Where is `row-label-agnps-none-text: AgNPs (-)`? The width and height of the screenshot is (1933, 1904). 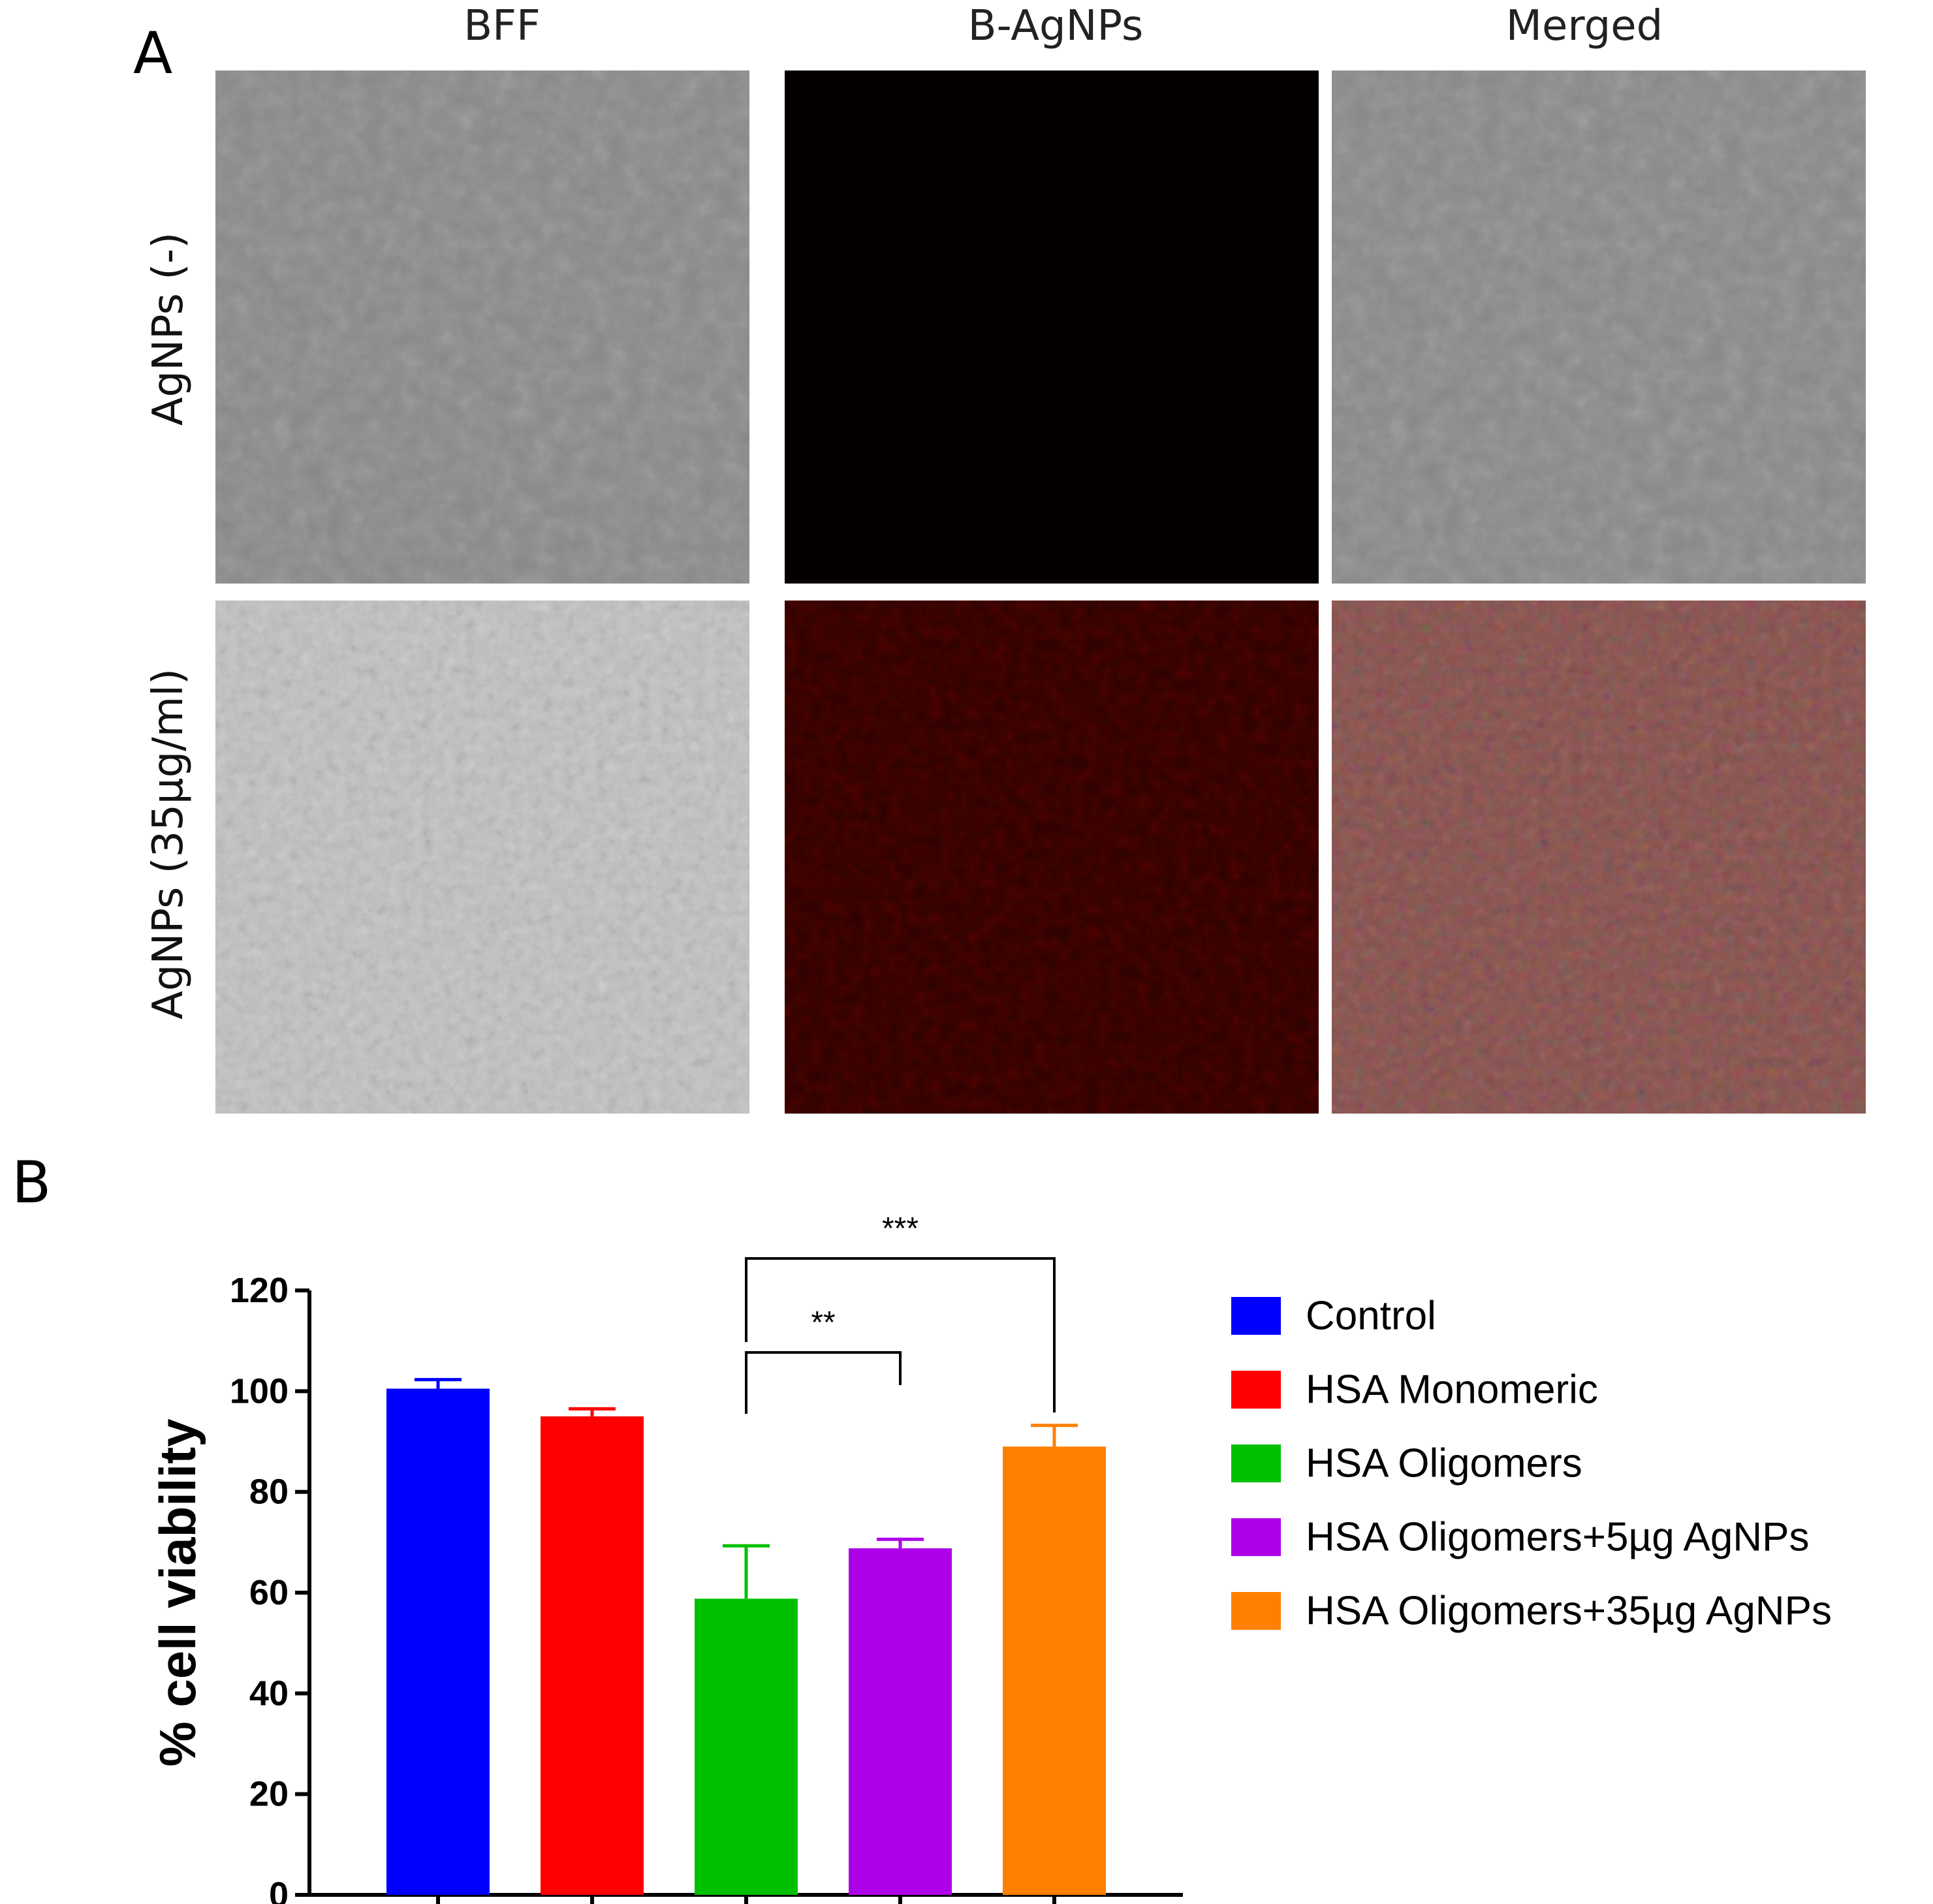 row-label-agnps-none-text: AgNPs (-) is located at coordinates (168, 329).